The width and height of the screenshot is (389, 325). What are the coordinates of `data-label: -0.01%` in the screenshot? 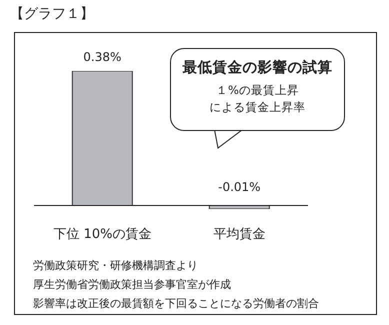 It's located at (239, 187).